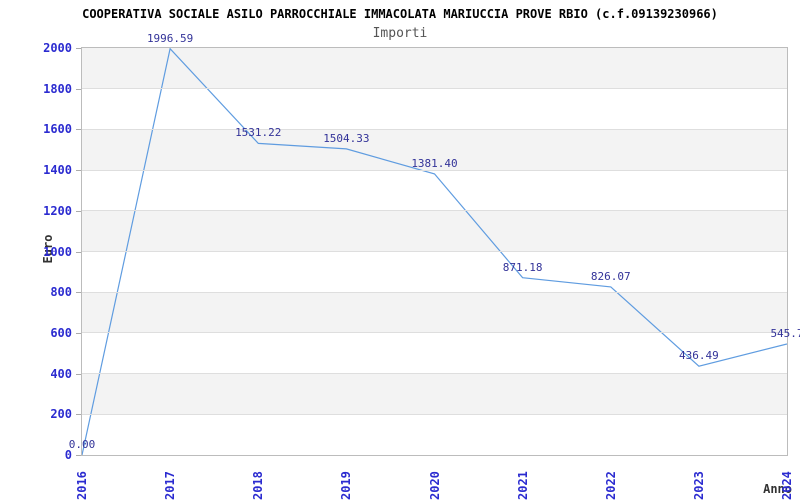  I want to click on data-point-label: 436.49, so click(699, 356).